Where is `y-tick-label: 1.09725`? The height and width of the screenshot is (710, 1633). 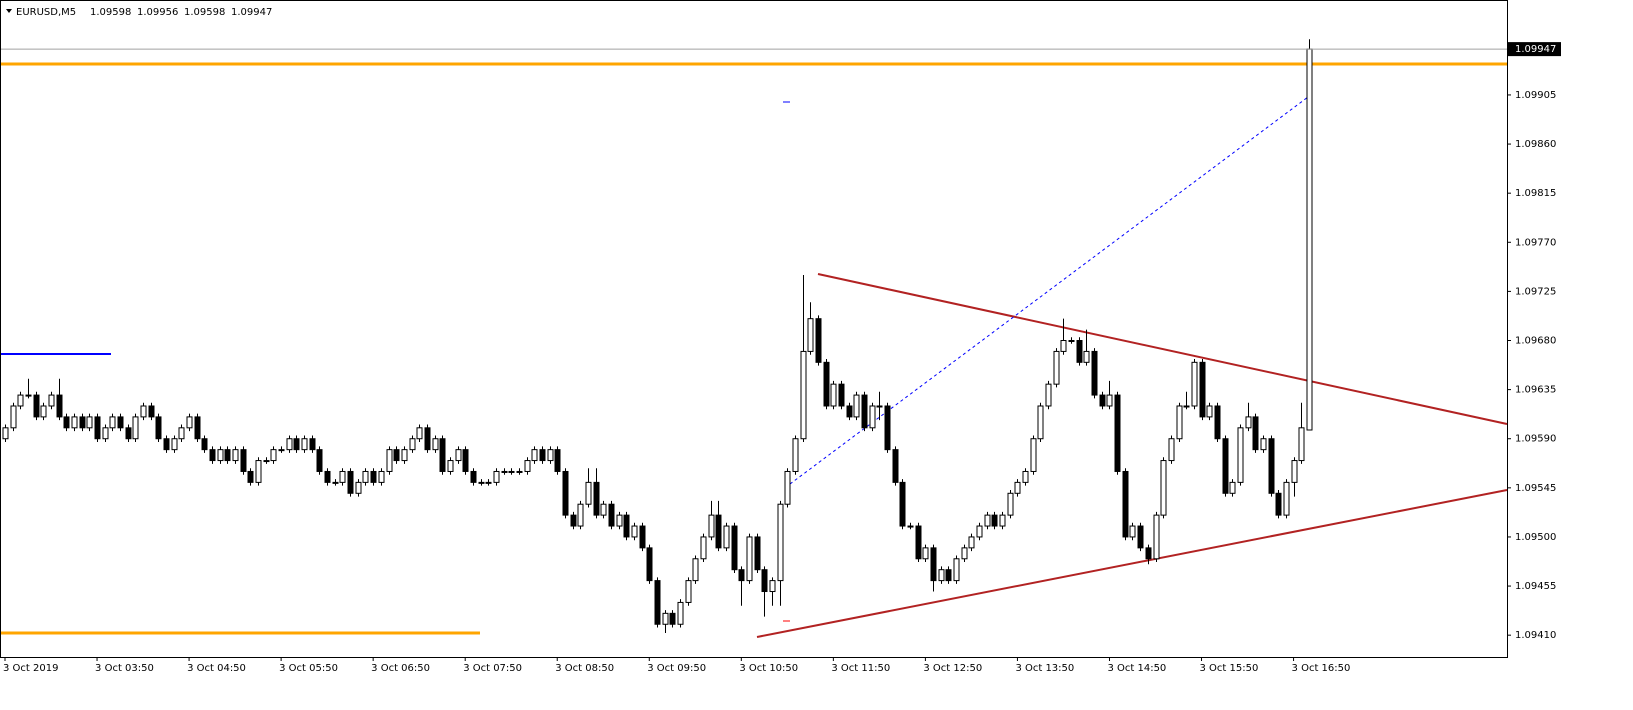
y-tick-label: 1.09725 is located at coordinates (1535, 291).